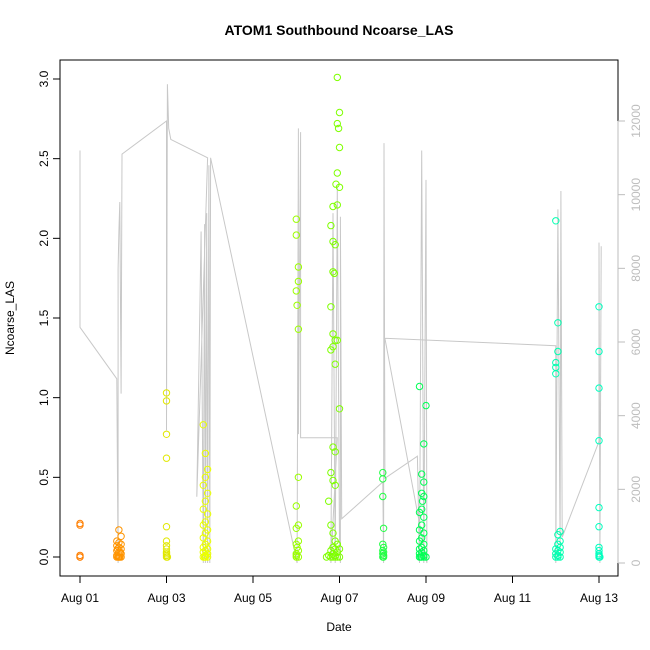 Image resolution: width=650 pixels, height=650 pixels. Describe the element at coordinates (512, 598) in the screenshot. I see `x-tick-label: Aug 11` at that location.